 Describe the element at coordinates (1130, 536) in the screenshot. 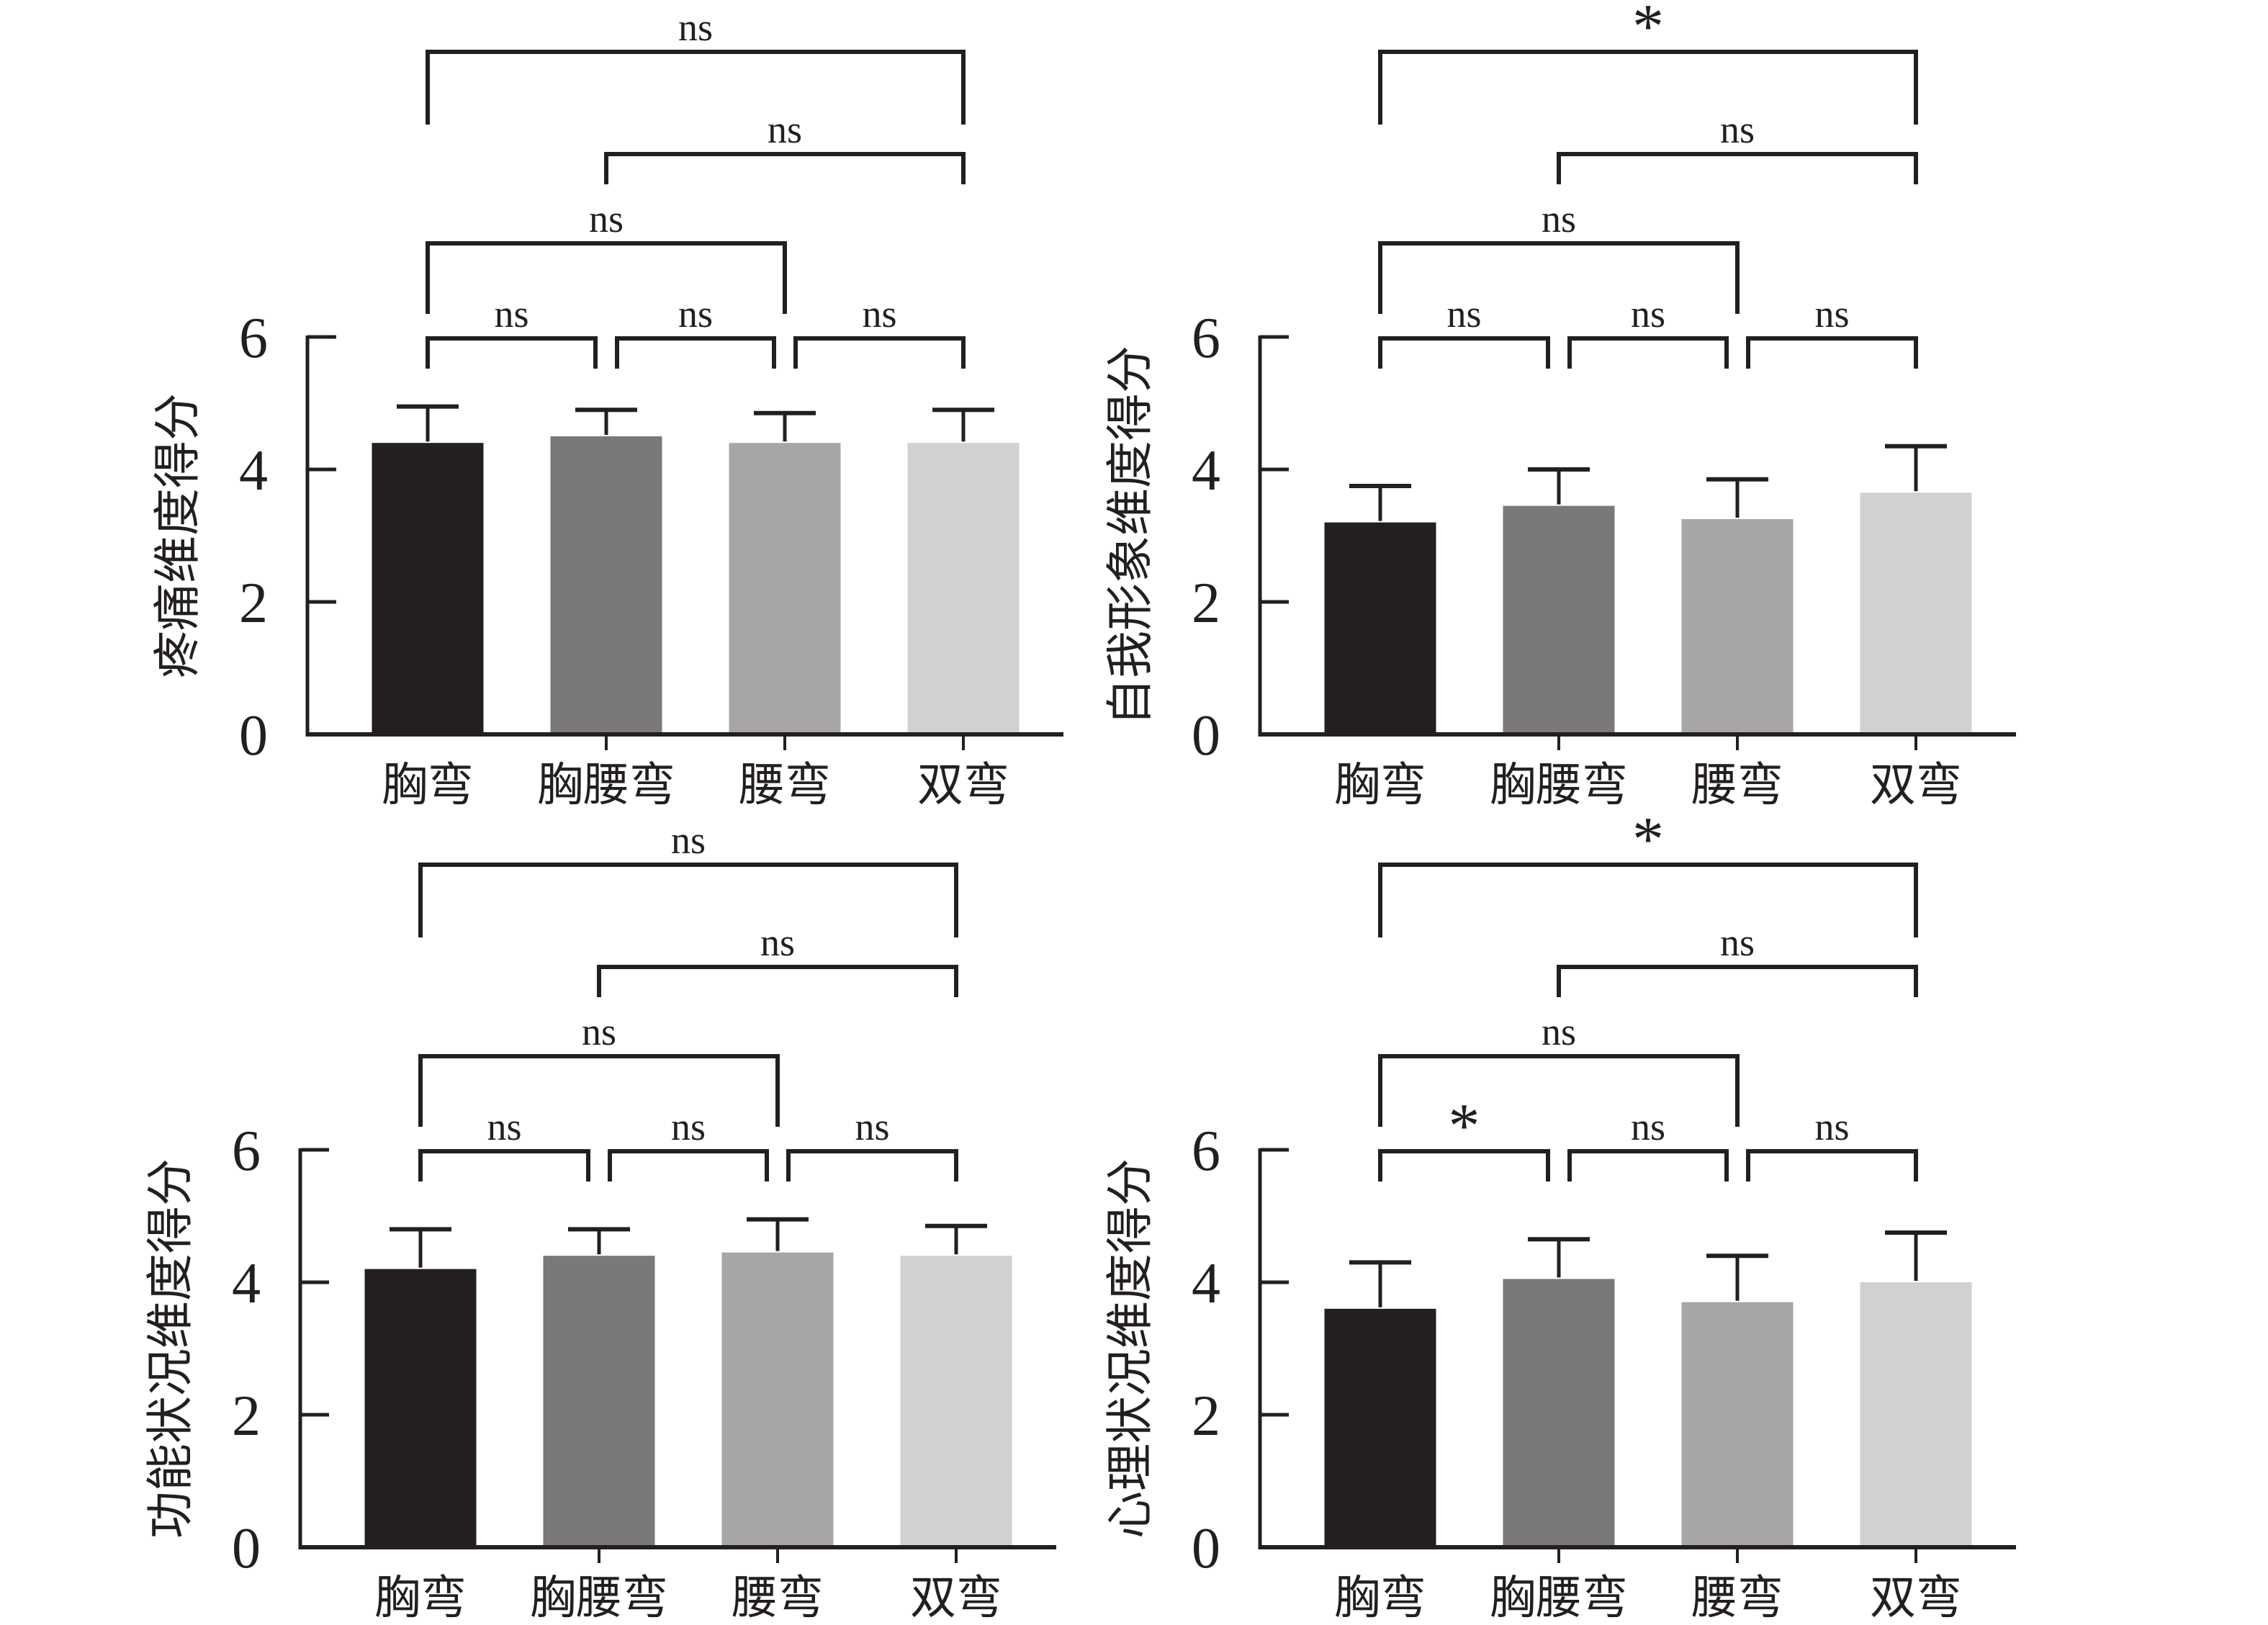

I see `y-axis-title: 自我形象维度得分` at that location.